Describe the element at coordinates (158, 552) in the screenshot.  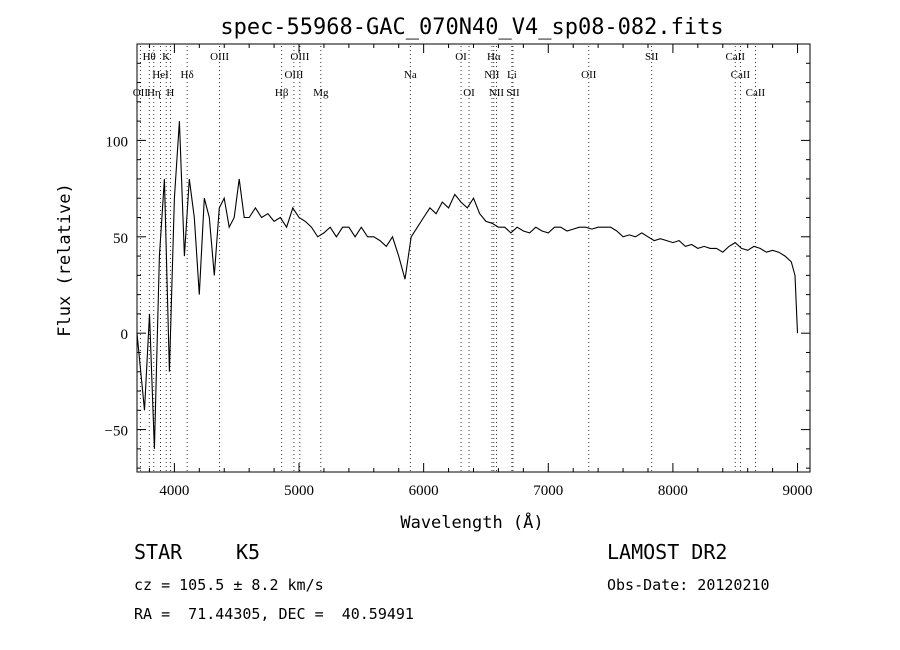
I see `object-class: STAR` at that location.